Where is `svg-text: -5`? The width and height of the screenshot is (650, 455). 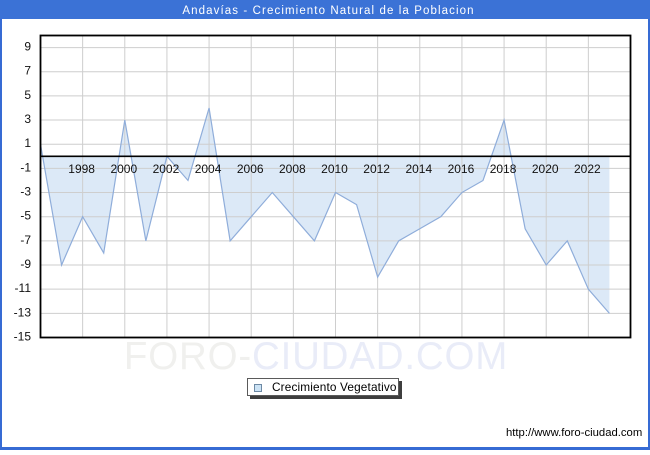
svg-text: -5 is located at coordinates (25, 216).